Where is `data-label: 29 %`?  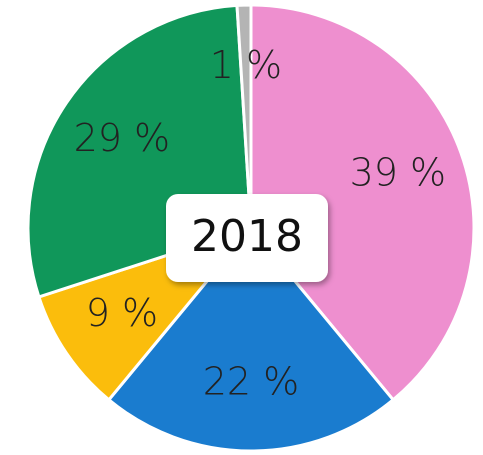 data-label: 29 % is located at coordinates (122, 138).